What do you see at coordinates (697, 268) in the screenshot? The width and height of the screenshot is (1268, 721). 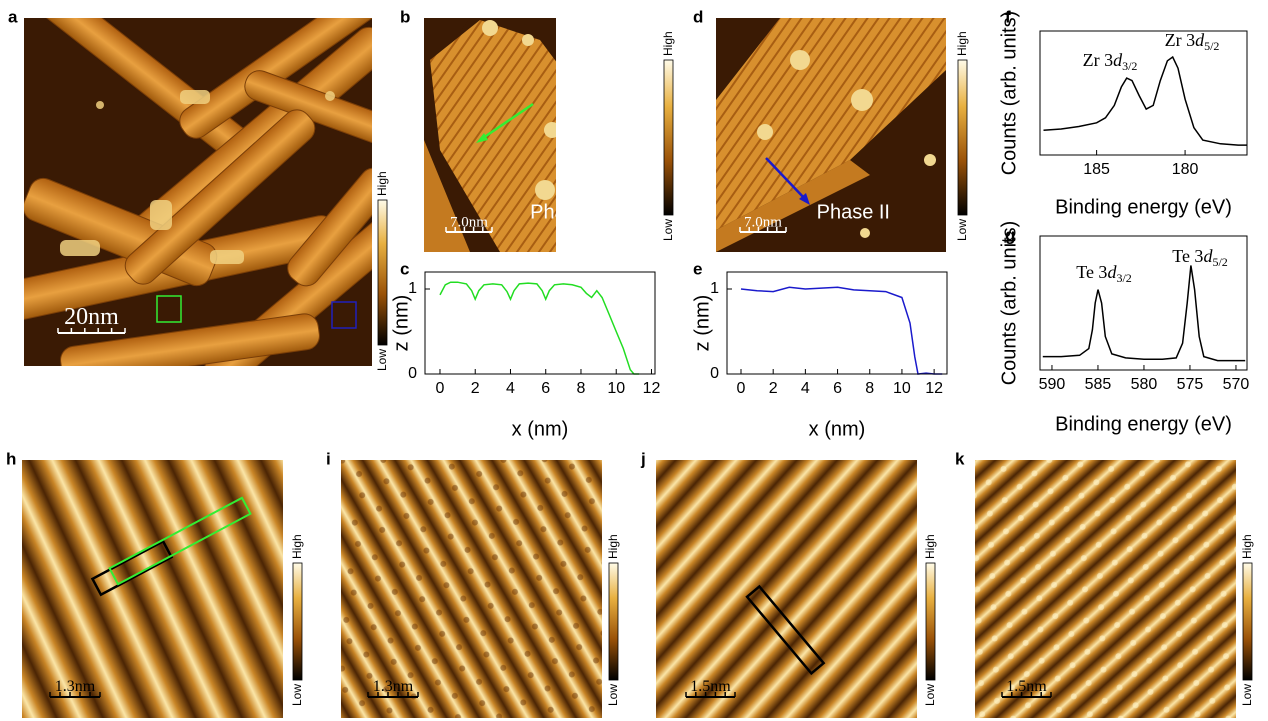 I see `panel-label: e` at bounding box center [697, 268].